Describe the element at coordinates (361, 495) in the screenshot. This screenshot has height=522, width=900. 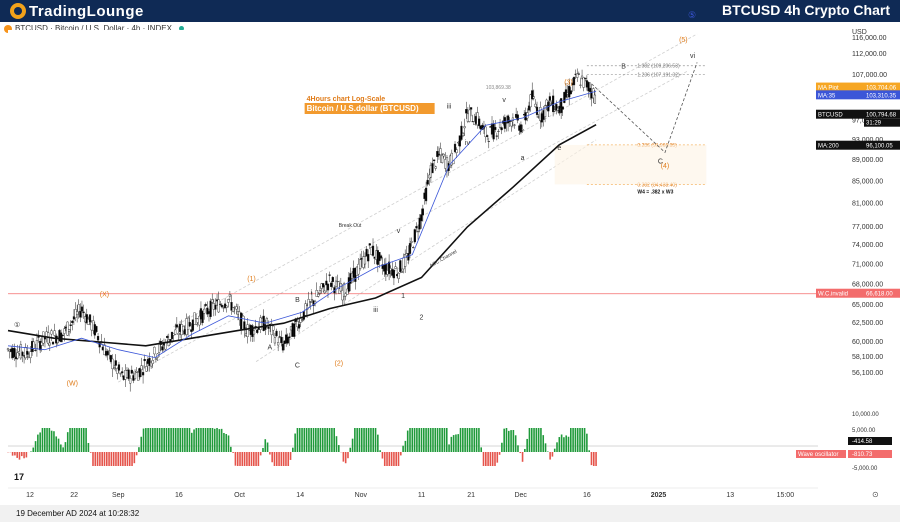
I see `x-tick-label: Nov` at that location.